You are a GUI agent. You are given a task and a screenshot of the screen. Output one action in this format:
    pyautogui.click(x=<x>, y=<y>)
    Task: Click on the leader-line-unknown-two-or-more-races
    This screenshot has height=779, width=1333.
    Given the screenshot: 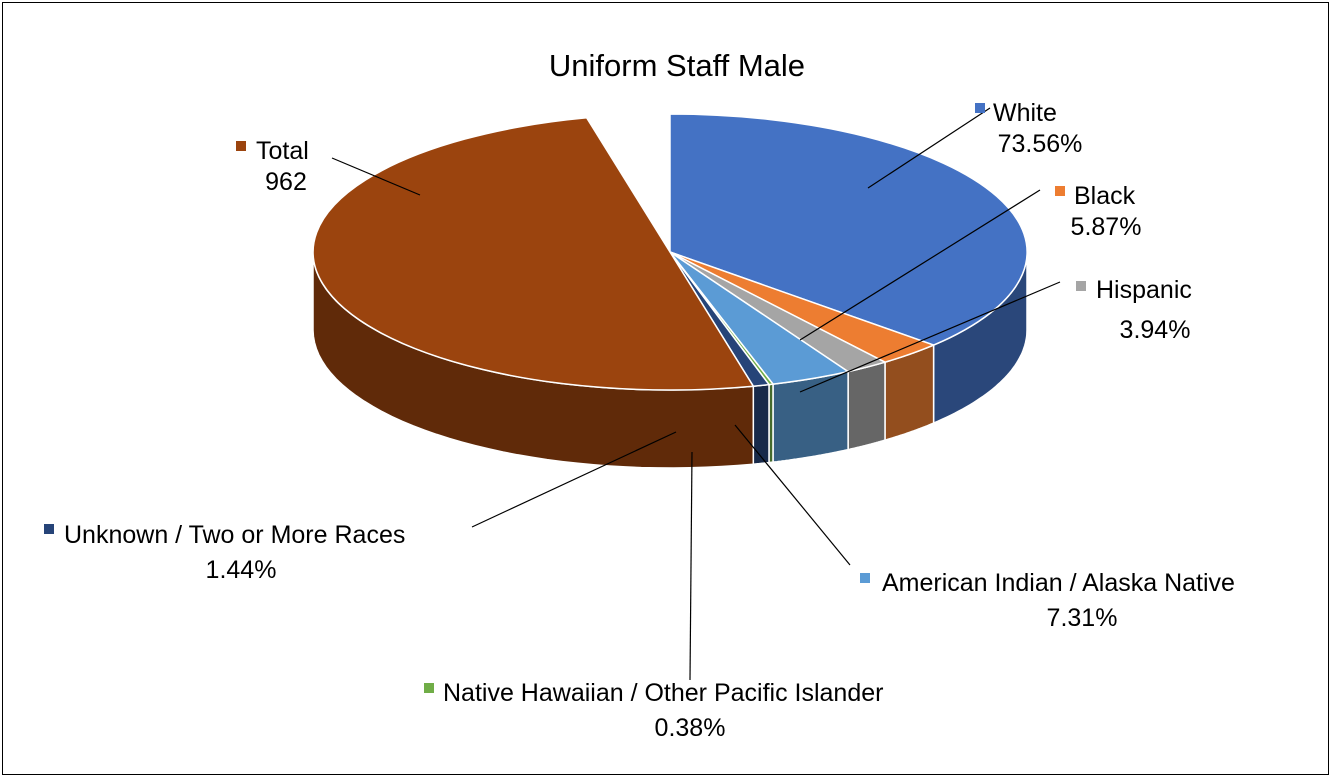 What is the action you would take?
    pyautogui.click(x=574, y=479)
    